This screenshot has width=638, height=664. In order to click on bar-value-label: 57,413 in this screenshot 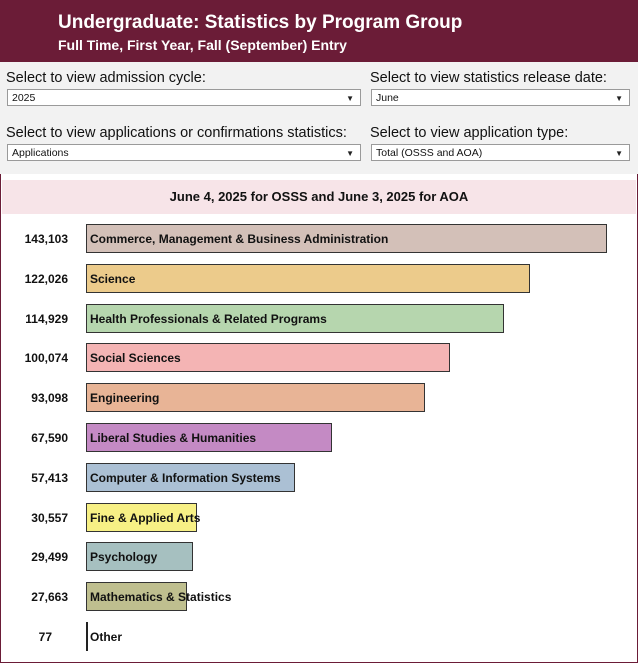, I will do `click(49, 477)`.